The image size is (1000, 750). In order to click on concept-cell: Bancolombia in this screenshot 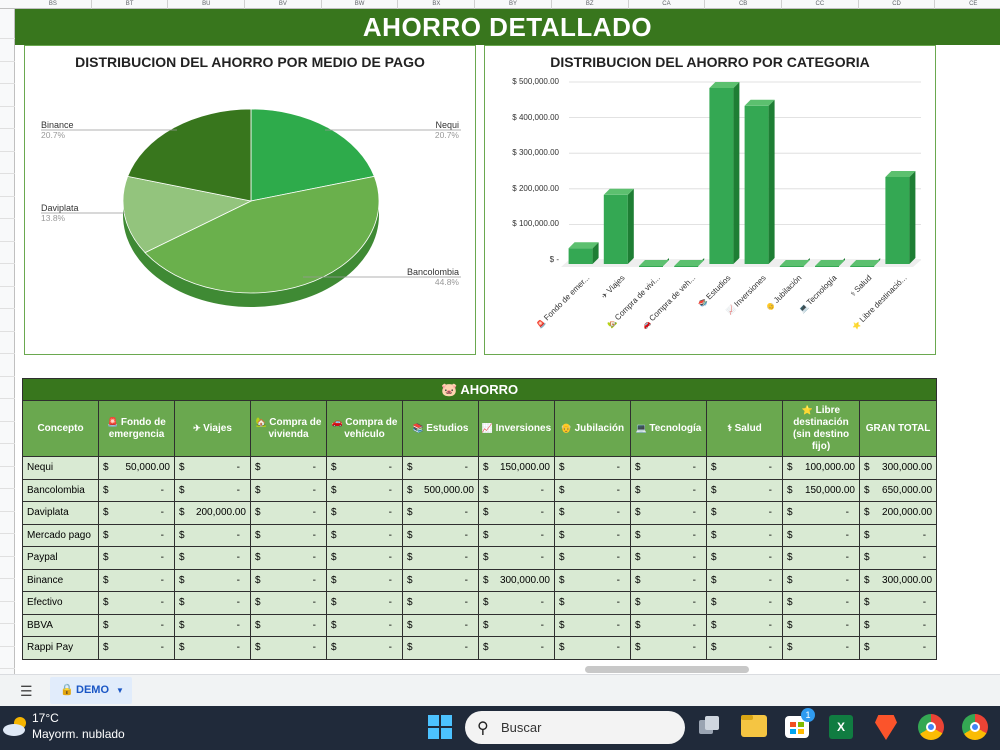, I will do `click(60, 490)`.